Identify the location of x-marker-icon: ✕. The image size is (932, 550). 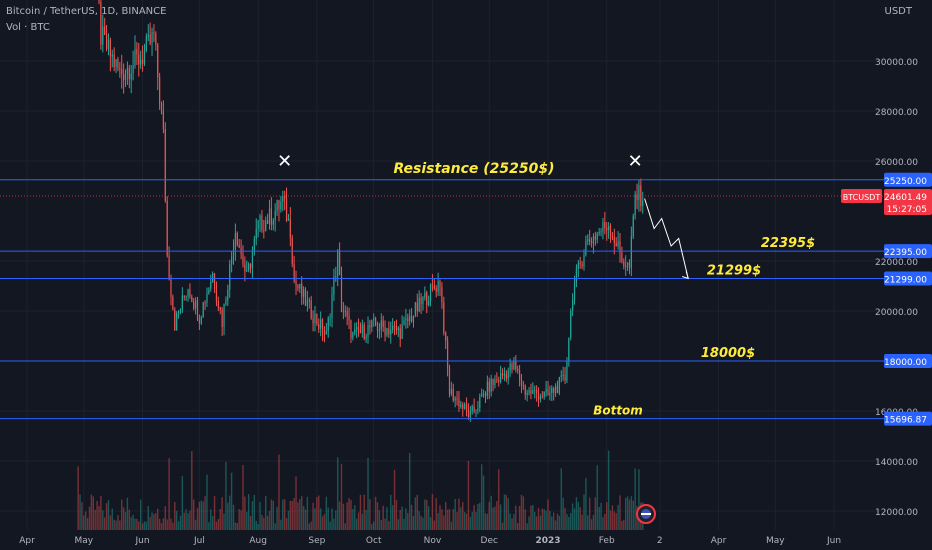
(635, 161).